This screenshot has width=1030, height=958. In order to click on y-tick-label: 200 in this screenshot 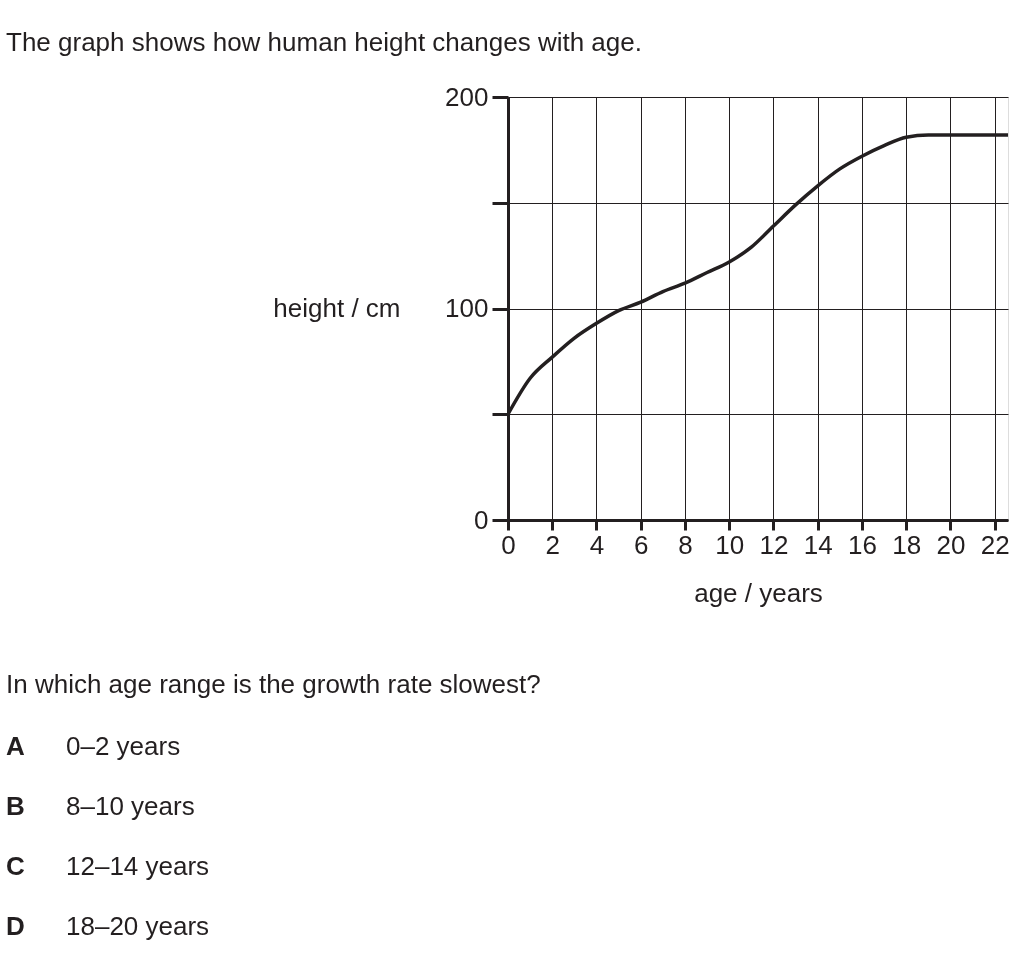, I will do `click(467, 96)`.